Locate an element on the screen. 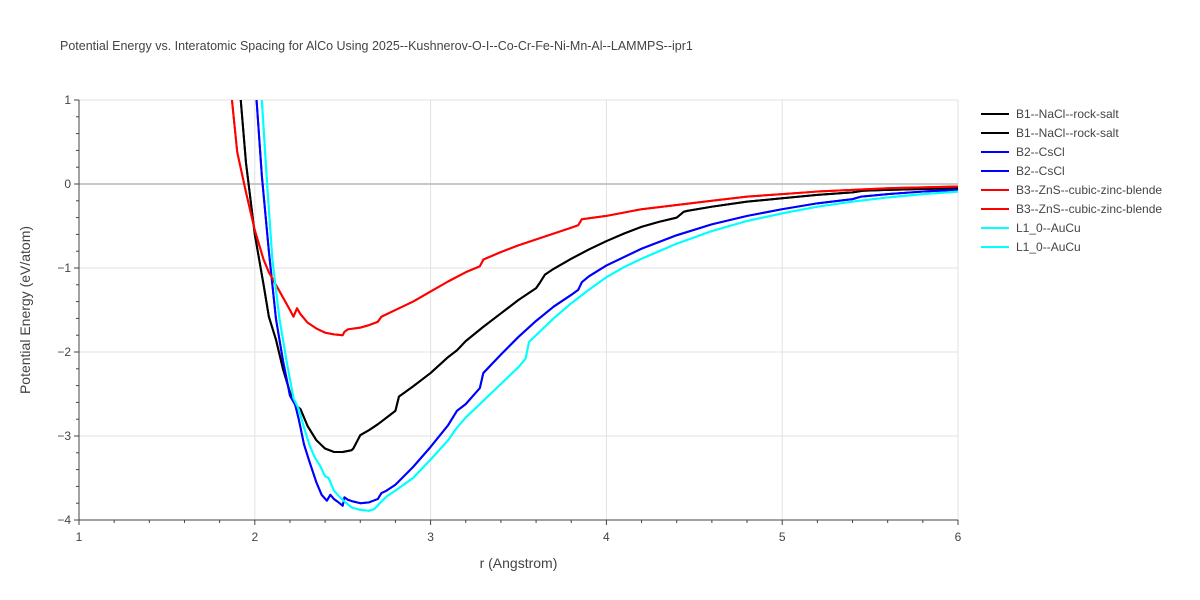  y-tick-label: 0 is located at coordinates (67, 184).